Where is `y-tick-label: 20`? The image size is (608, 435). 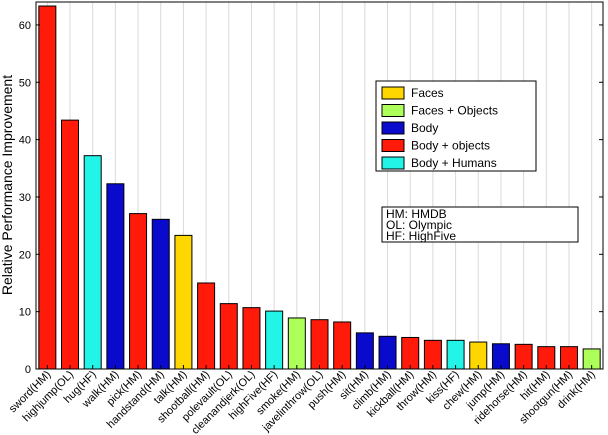 y-tick-label: 20 is located at coordinates (25, 255).